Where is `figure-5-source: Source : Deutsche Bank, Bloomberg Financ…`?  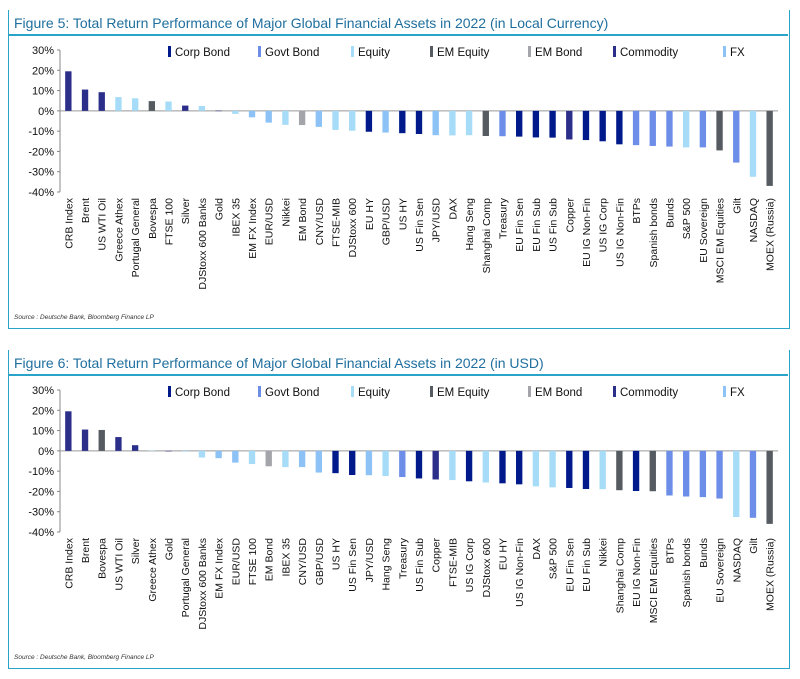
figure-5-source: Source : Deutsche Bank, Bloomberg Financ… is located at coordinates (84, 317).